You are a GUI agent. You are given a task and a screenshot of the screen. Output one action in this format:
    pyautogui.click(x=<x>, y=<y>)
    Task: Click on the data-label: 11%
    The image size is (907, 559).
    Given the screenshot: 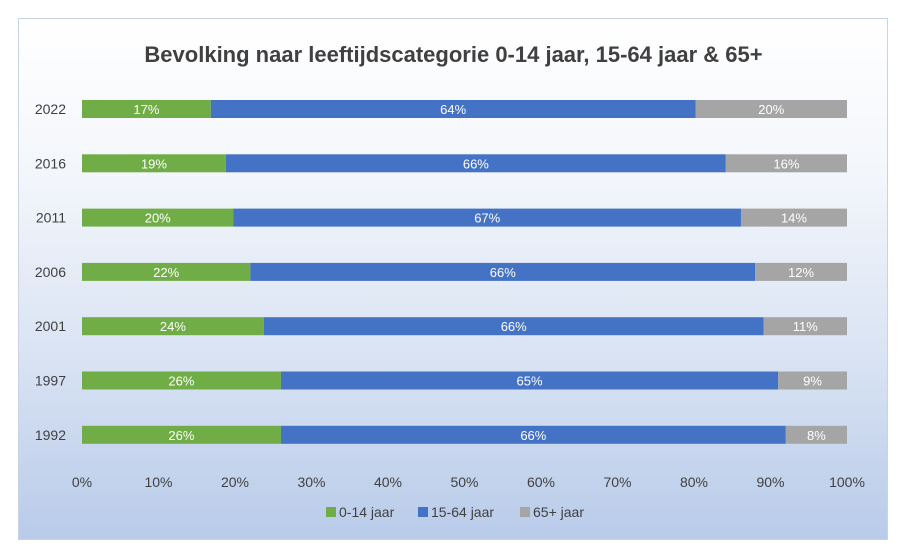 What is the action you would take?
    pyautogui.click(x=805, y=326)
    